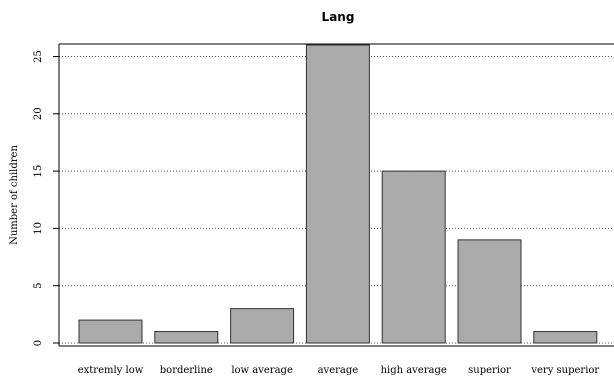 The image size is (614, 379). I want to click on bar-borderline, so click(186, 337).